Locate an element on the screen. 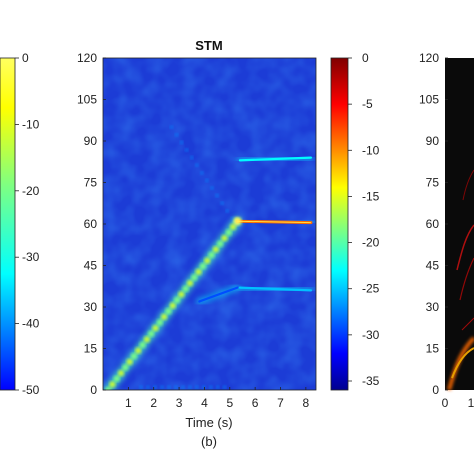 This screenshot has width=474, height=474. stm-colorbar-gradient is located at coordinates (339, 224).